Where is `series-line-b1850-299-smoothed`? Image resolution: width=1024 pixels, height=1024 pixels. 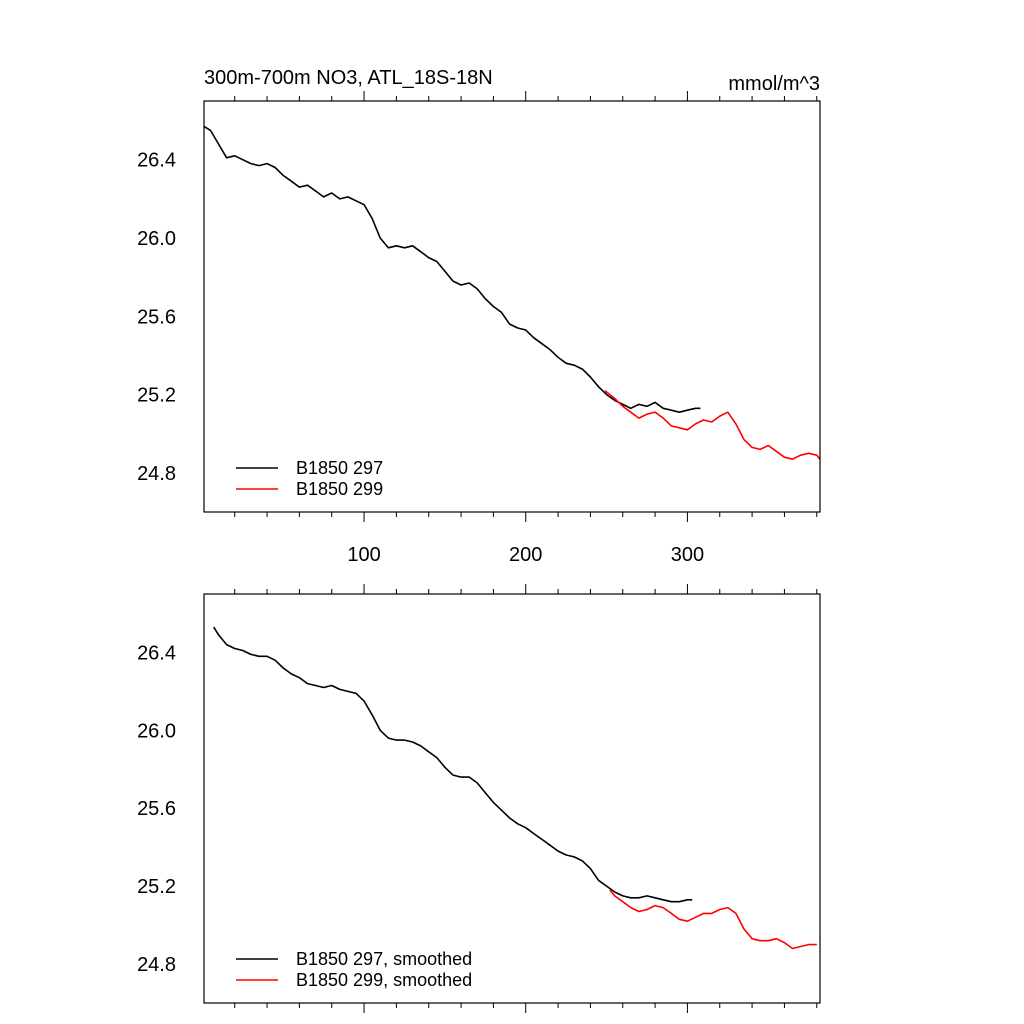
series-line-b1850-299-smoothed is located at coordinates (713, 919).